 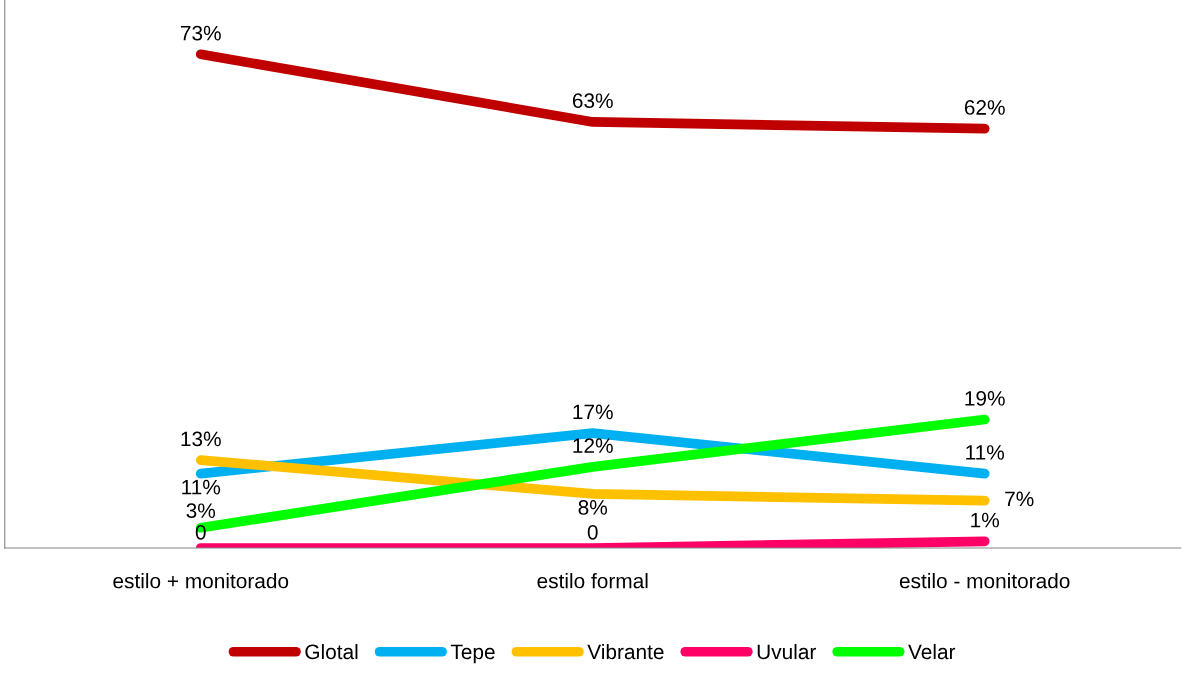 I want to click on legend-label: Tepe, so click(x=472, y=654).